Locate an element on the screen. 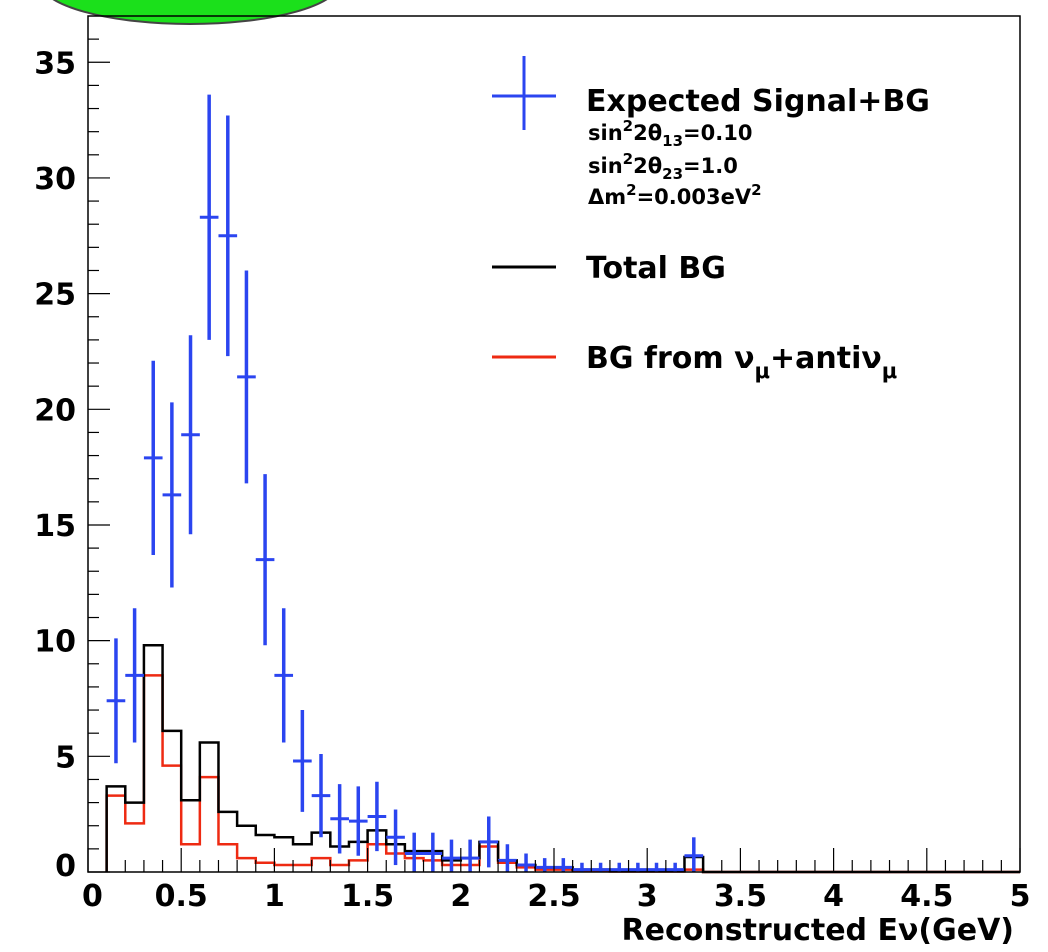 The width and height of the screenshot is (1048, 952). y-tick-label: 30 is located at coordinates (55, 179).